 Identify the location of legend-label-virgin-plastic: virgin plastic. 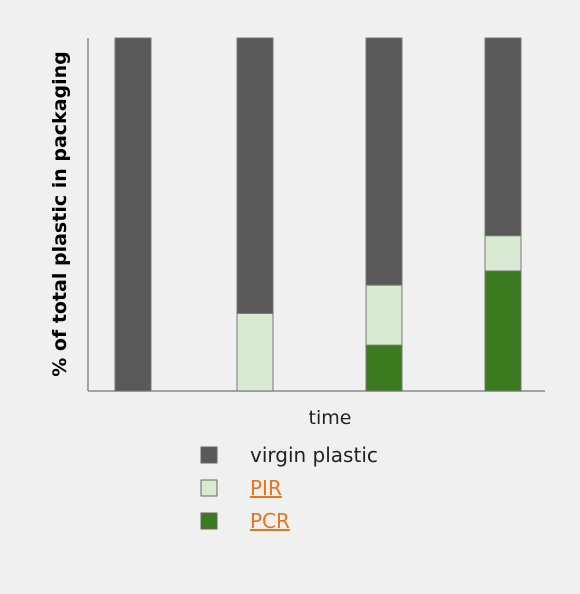
(314, 455).